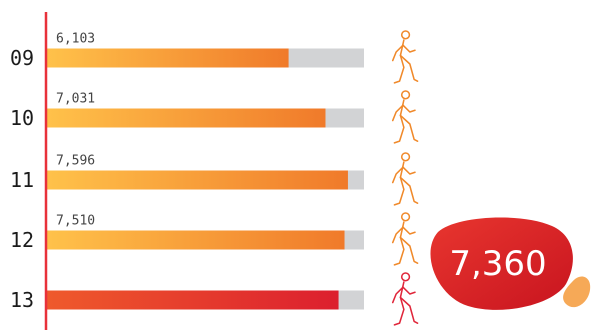 This screenshot has width=595, height=332. I want to click on category-label: 11, so click(22, 180).